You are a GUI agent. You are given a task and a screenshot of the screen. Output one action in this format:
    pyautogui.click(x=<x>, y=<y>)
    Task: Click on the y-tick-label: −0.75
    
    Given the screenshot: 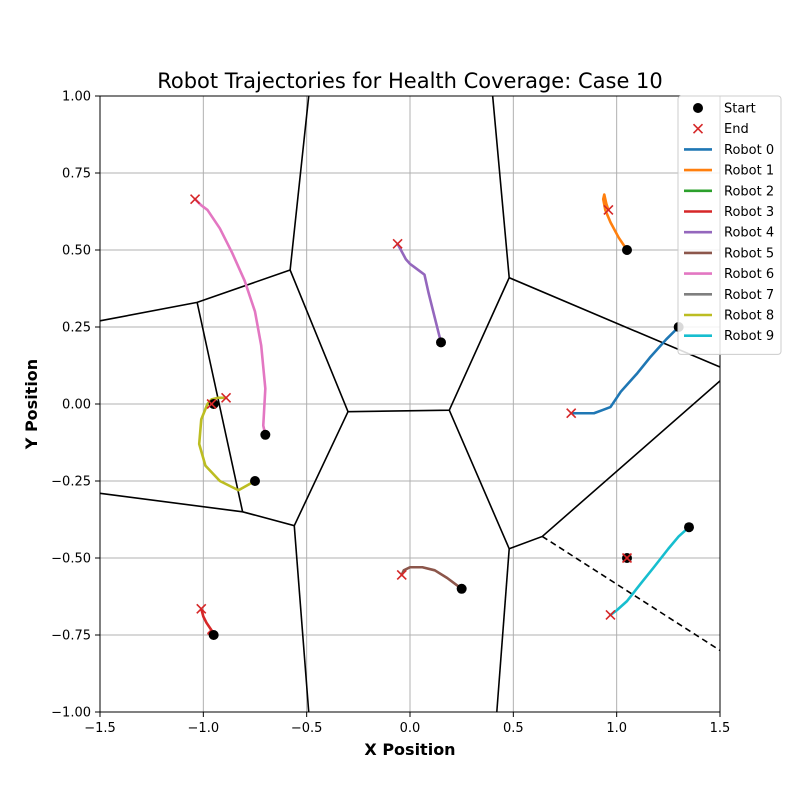 What is the action you would take?
    pyautogui.click(x=71, y=636)
    